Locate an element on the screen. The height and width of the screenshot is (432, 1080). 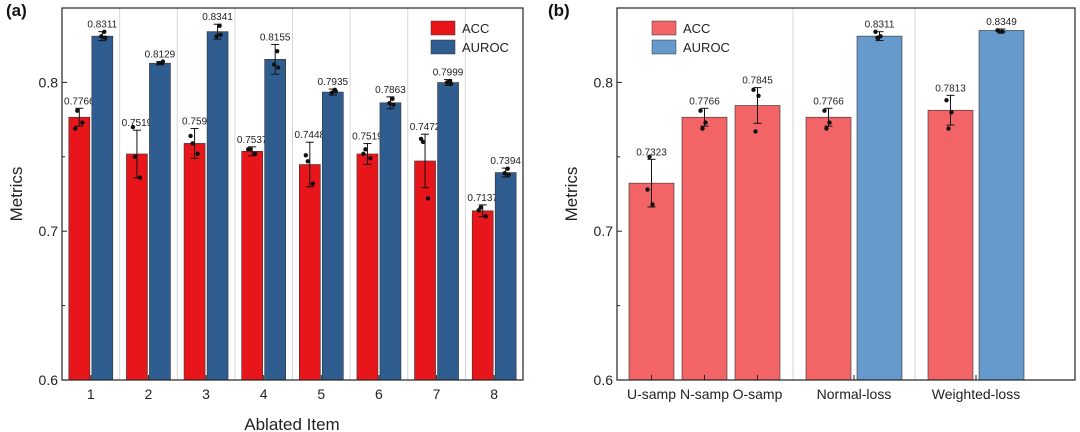
data-label: 0.7813 is located at coordinates (950, 88).